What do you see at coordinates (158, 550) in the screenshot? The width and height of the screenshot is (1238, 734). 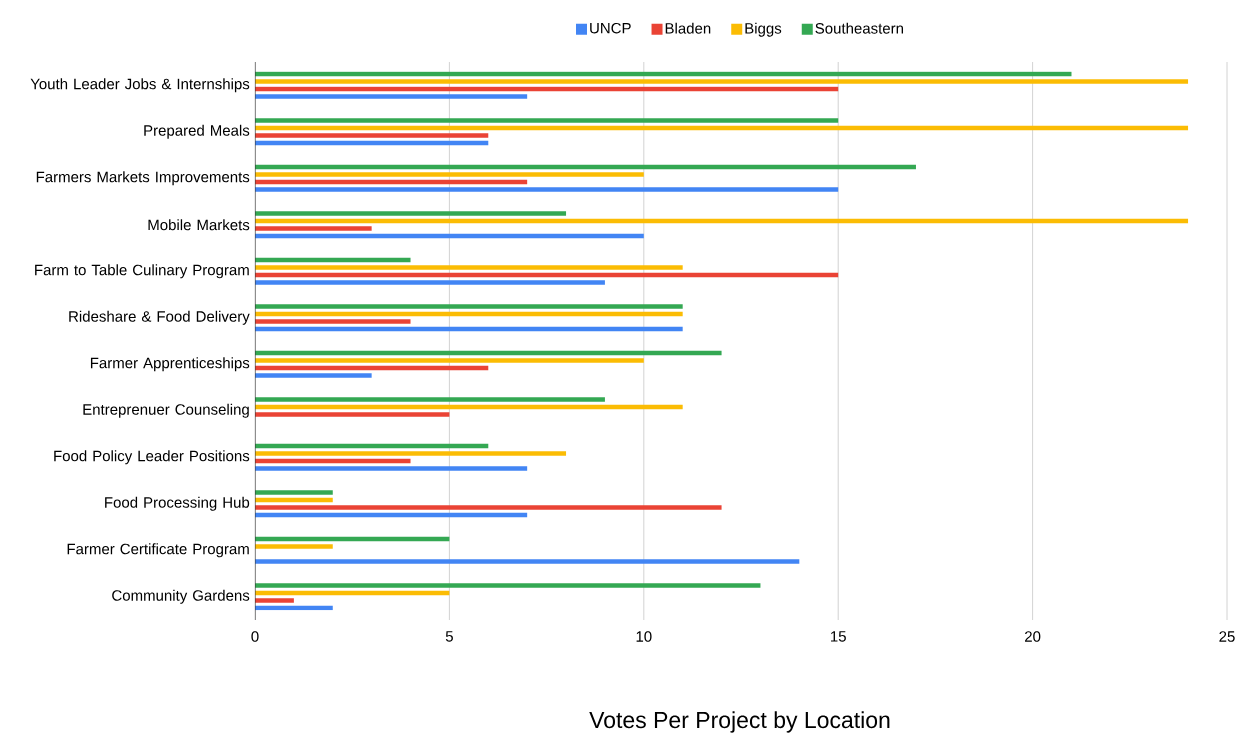 I see `y-tick-label: Farmer Certificate Program` at bounding box center [158, 550].